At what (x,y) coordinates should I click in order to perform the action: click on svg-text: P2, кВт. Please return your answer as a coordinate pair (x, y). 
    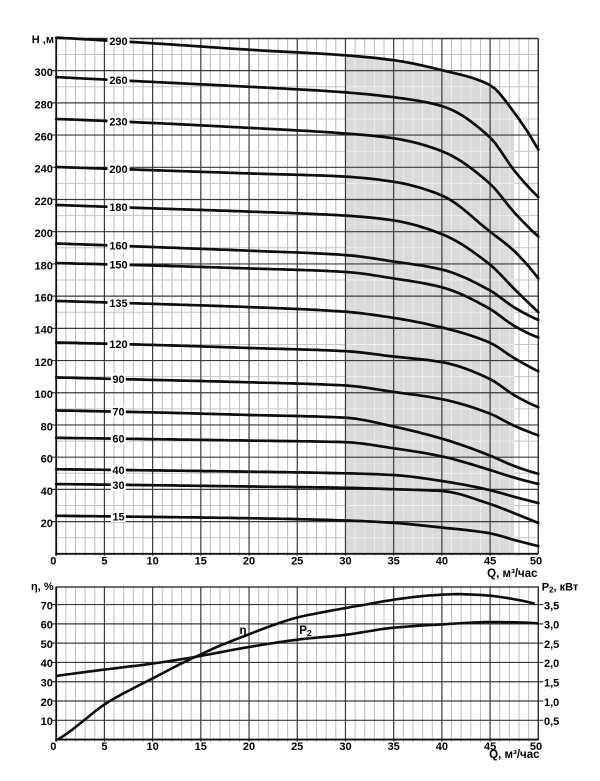
    Looking at the image, I should click on (560, 587).